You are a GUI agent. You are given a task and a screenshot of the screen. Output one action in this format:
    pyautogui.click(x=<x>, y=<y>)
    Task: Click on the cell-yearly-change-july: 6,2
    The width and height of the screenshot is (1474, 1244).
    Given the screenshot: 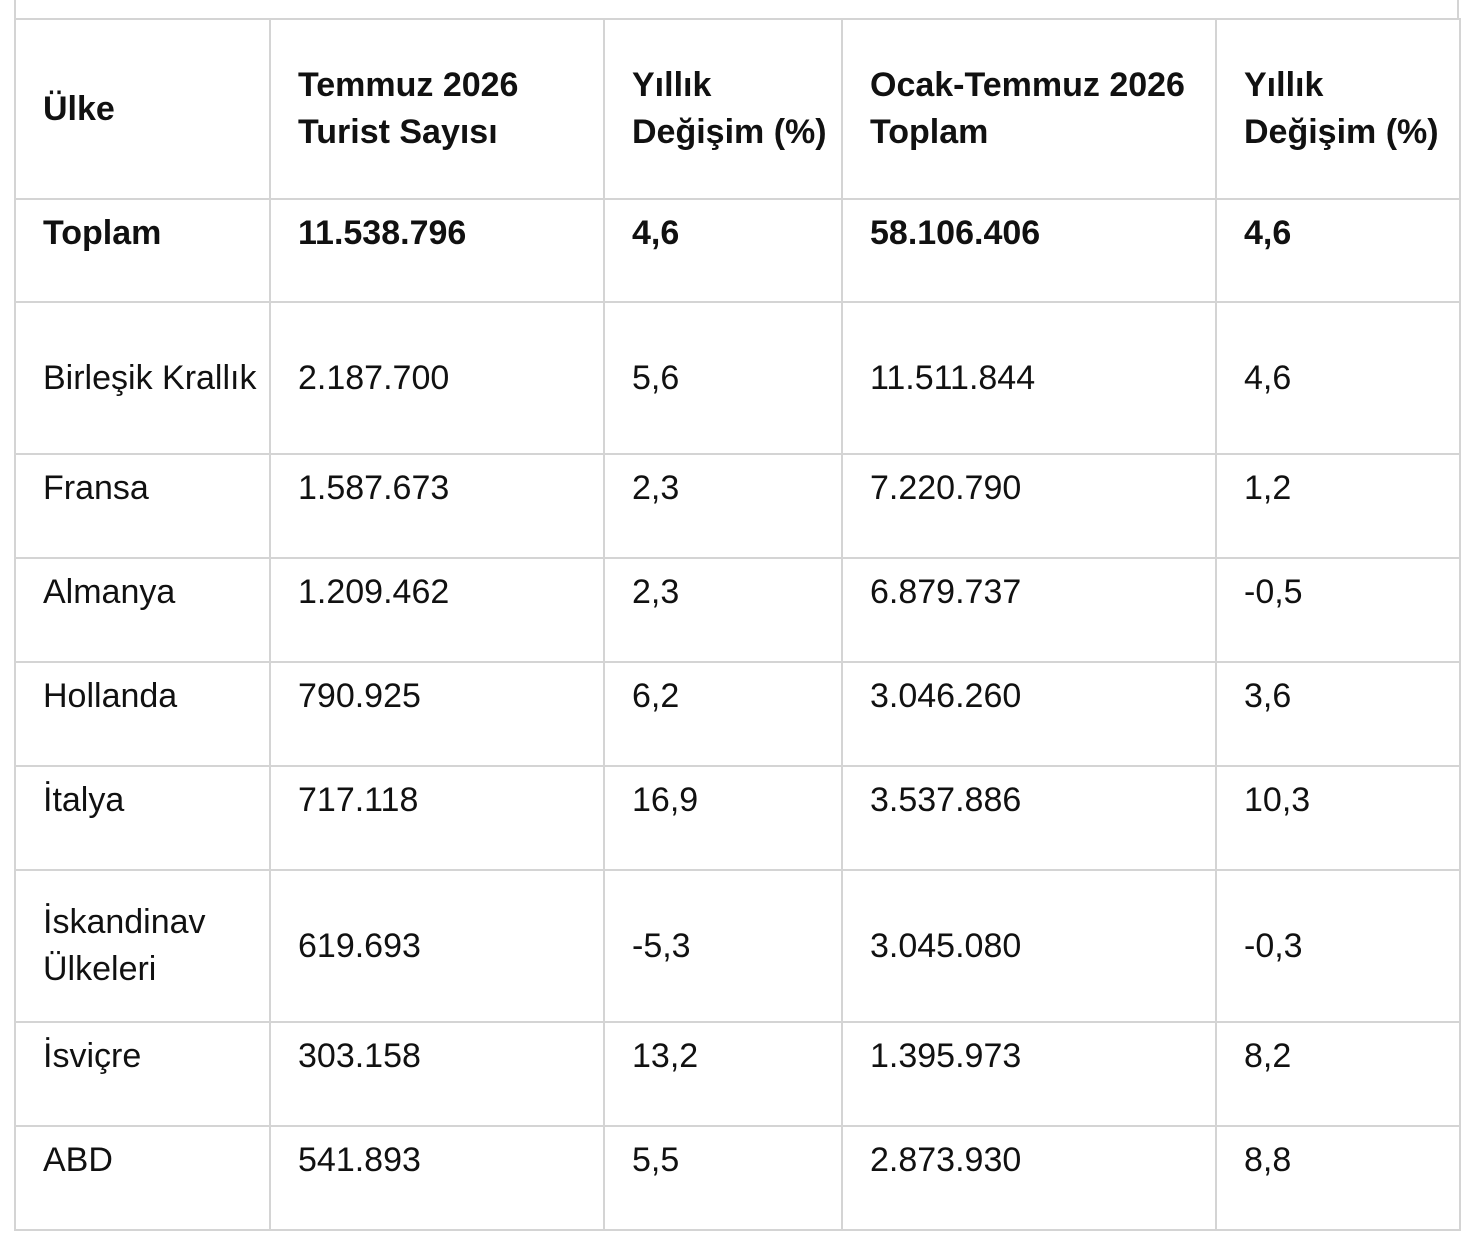 What is the action you would take?
    pyautogui.click(x=723, y=714)
    